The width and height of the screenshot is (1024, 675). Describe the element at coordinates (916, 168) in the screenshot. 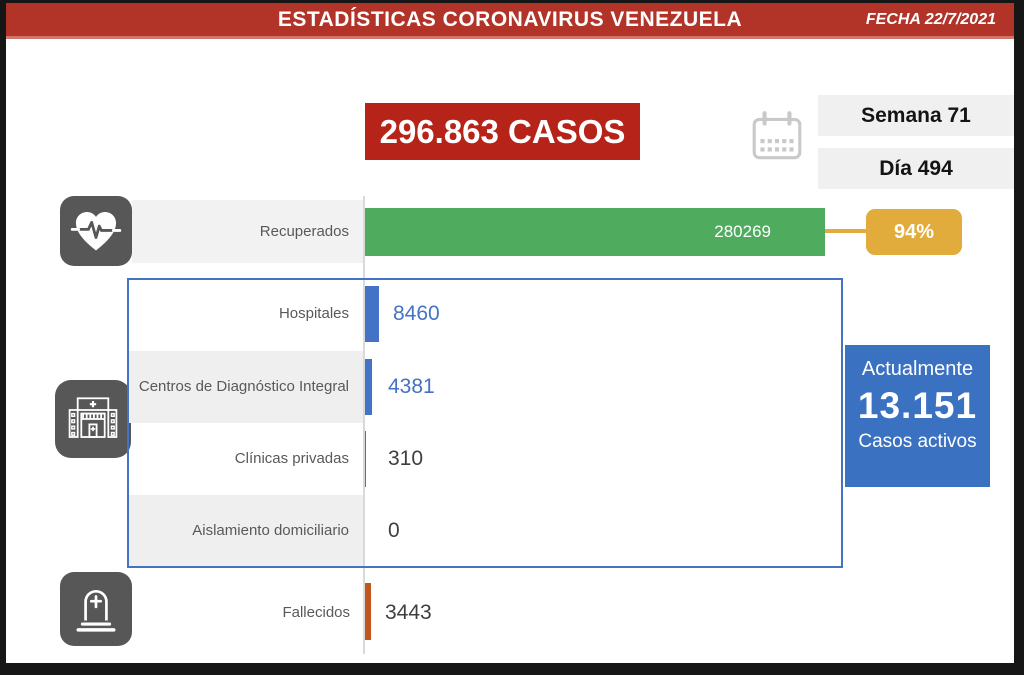

I see `day-badge: Día 494` at that location.